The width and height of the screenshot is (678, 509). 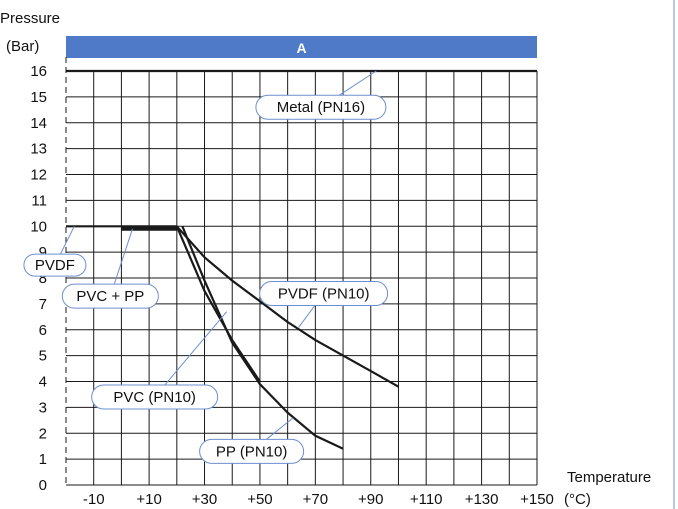 What do you see at coordinates (537, 499) in the screenshot?
I see `x-tick-label: +150` at bounding box center [537, 499].